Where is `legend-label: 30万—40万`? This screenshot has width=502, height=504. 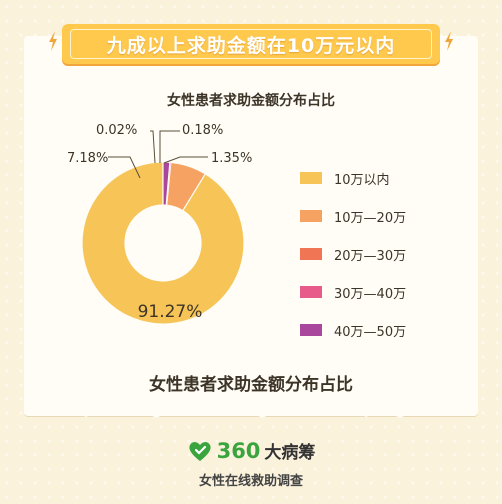
legend-label: 30万—40万 is located at coordinates (370, 294).